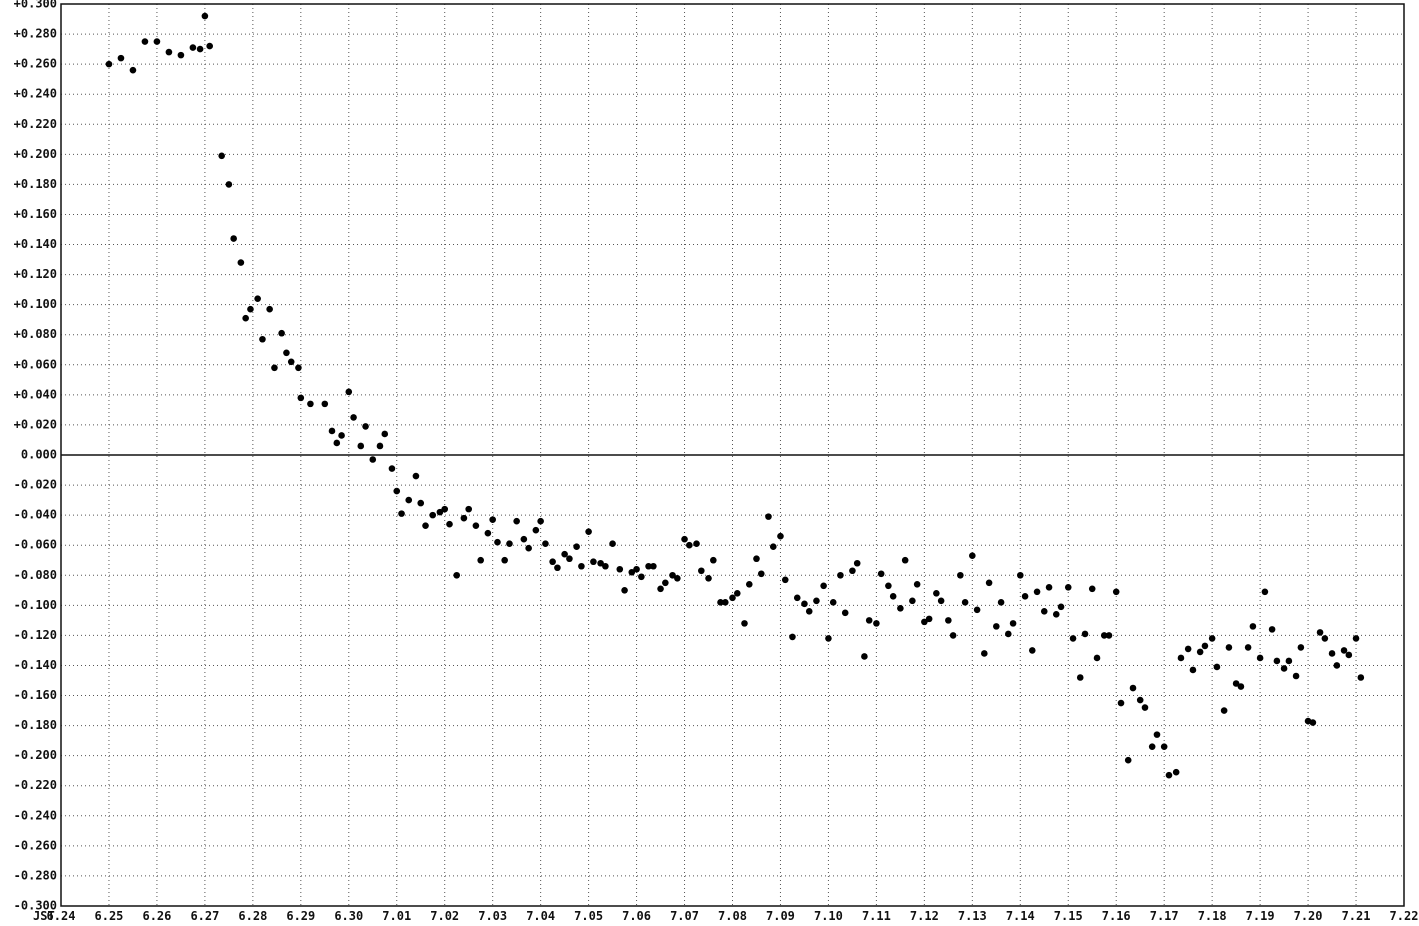 Image resolution: width=1419 pixels, height=926 pixels. Describe the element at coordinates (35, 334) in the screenshot. I see `y-tick-label: +0.080` at that location.